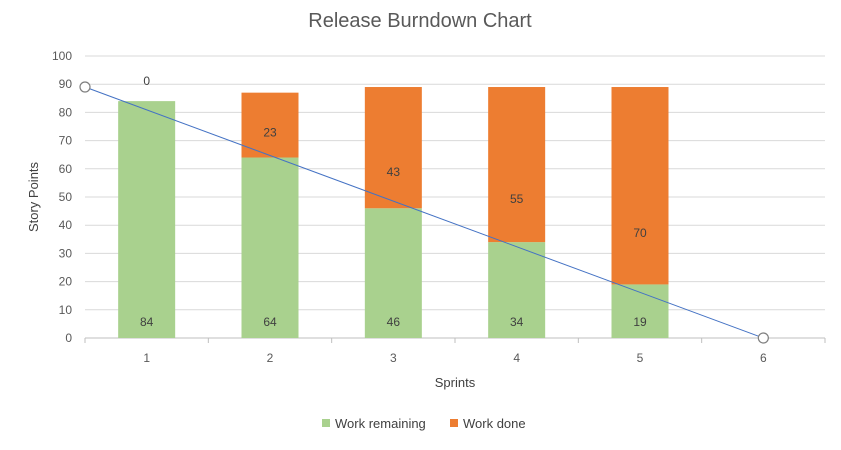 The image size is (841, 450). Describe the element at coordinates (763, 358) in the screenshot. I see `x-tick-label: 6` at that location.